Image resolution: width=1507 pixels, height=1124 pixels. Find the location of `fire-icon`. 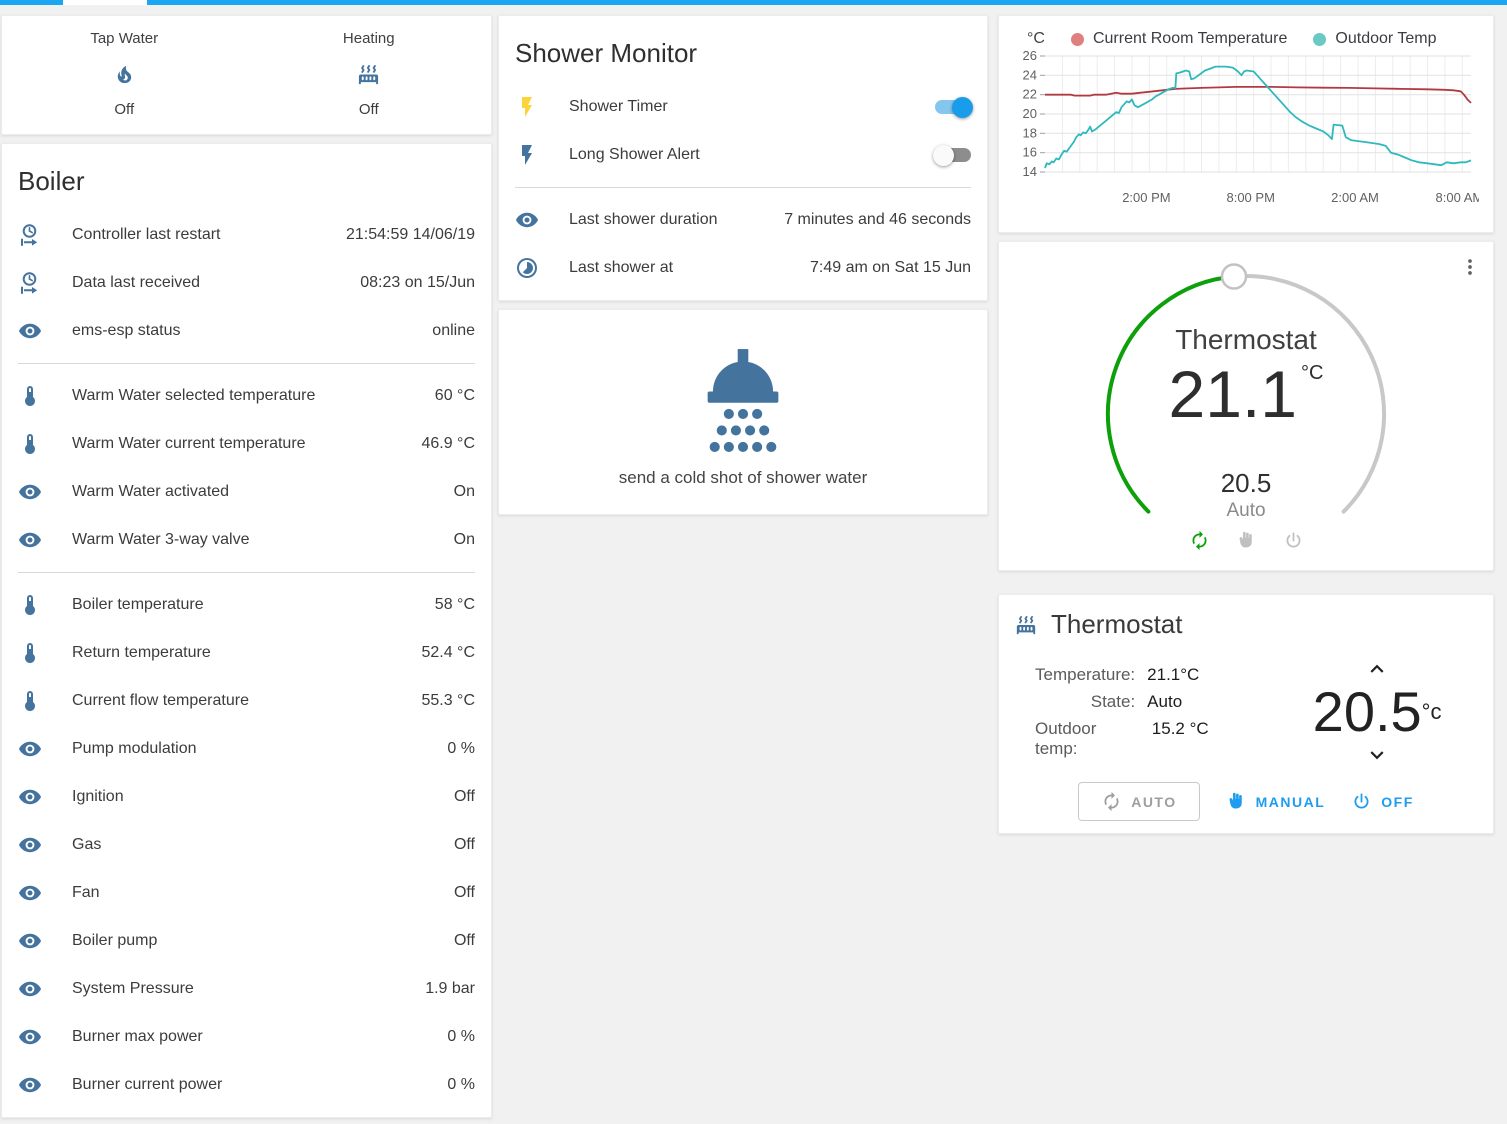

fire-icon is located at coordinates (124, 74).